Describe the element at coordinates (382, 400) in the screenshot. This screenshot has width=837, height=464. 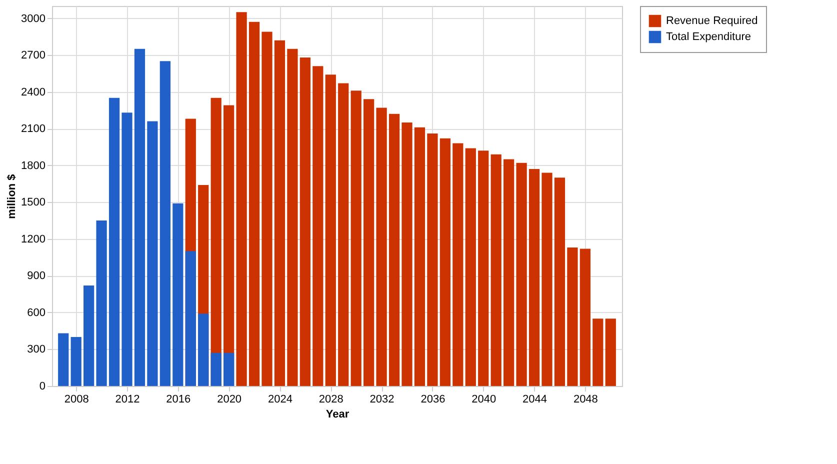
I see `x-tick-label: 2032` at that location.